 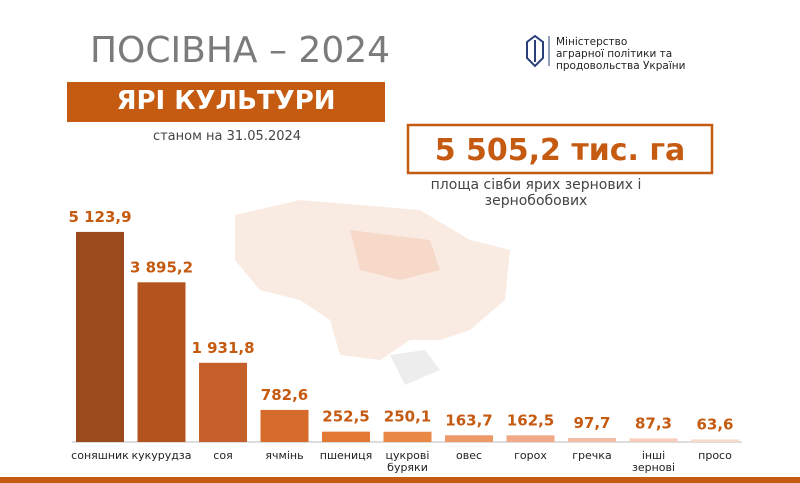 What do you see at coordinates (614, 54) in the screenshot?
I see `ministry-line: аграрної політики та` at bounding box center [614, 54].